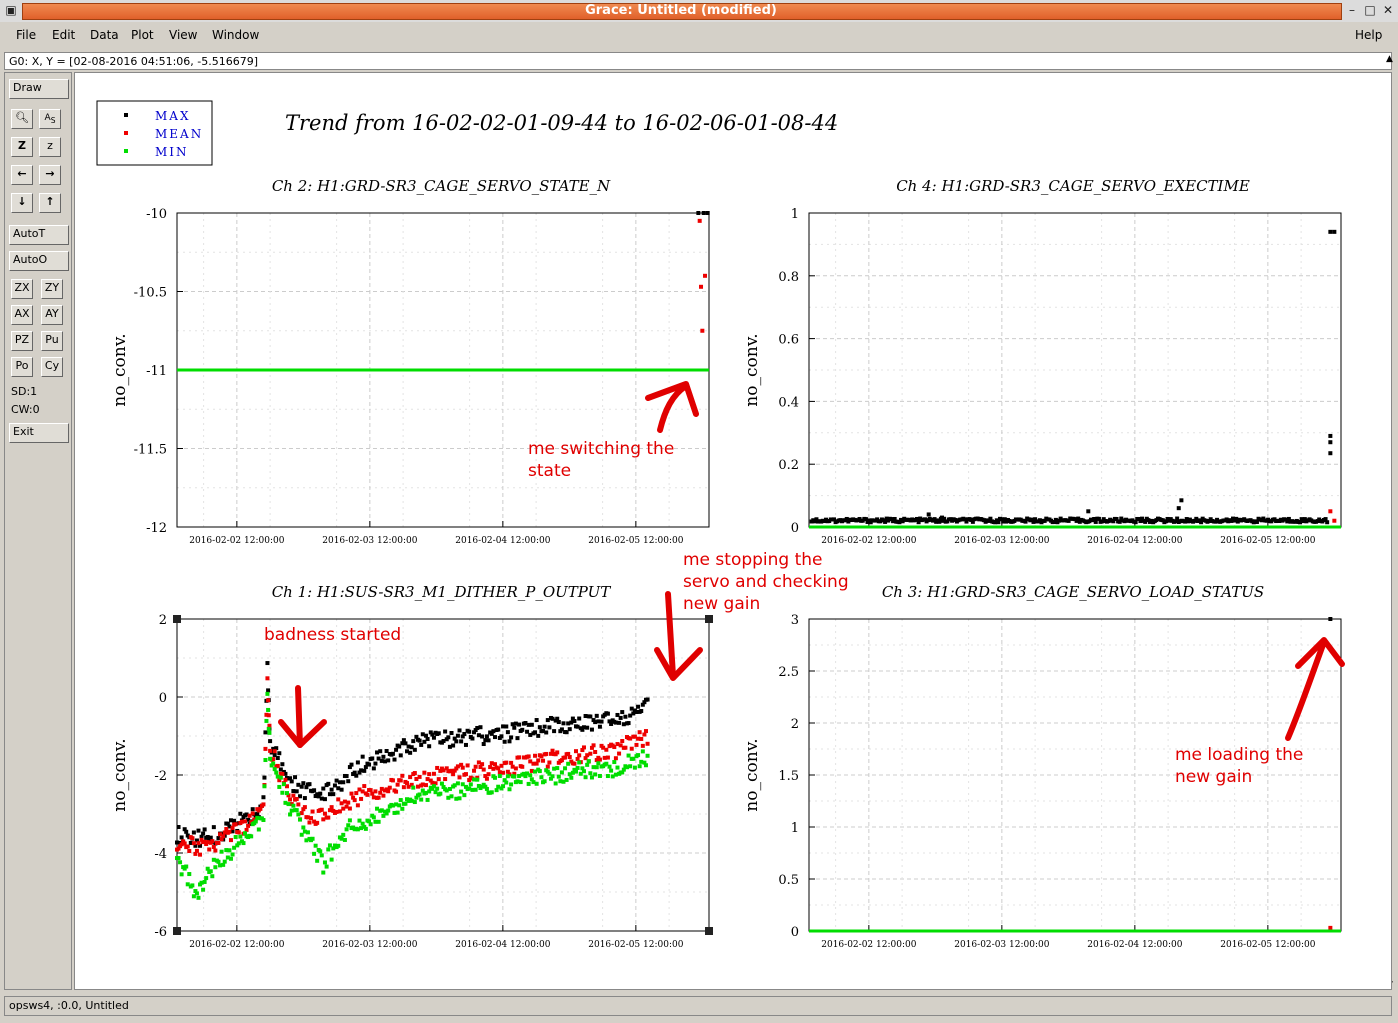 The image size is (1398, 1023). What do you see at coordinates (104, 35) in the screenshot?
I see `menu-data: Data` at bounding box center [104, 35].